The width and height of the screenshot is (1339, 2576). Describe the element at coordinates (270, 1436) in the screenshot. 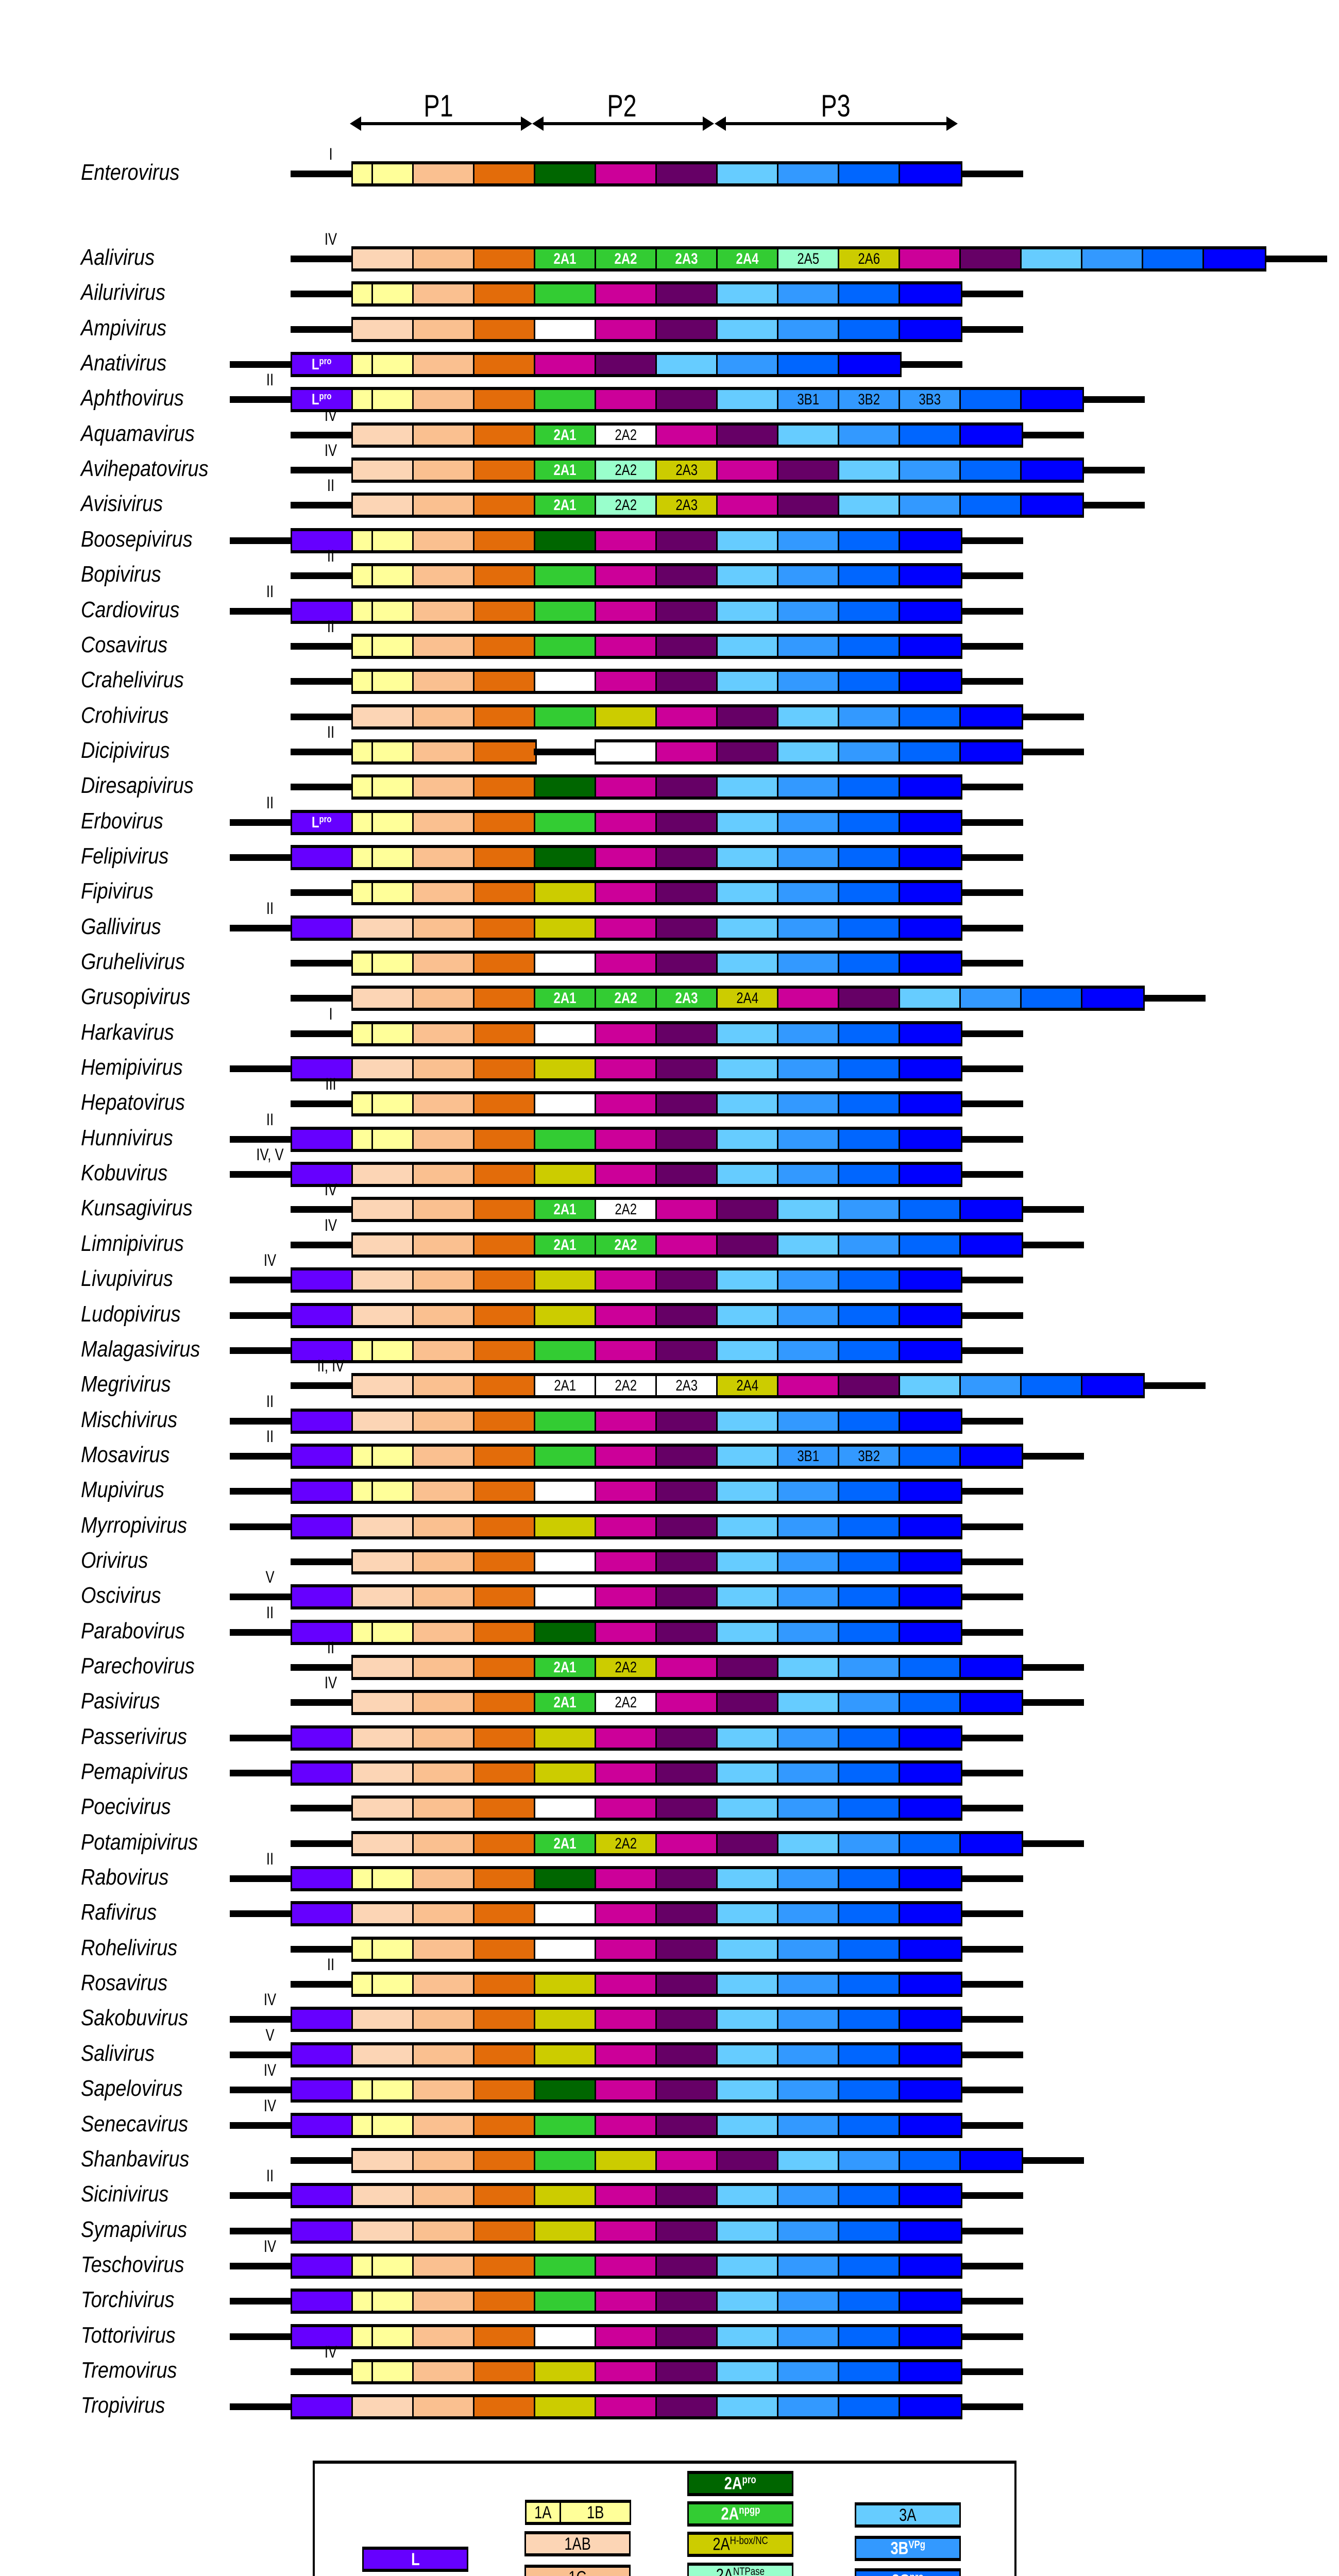

I see `ires-type-label: II` at that location.